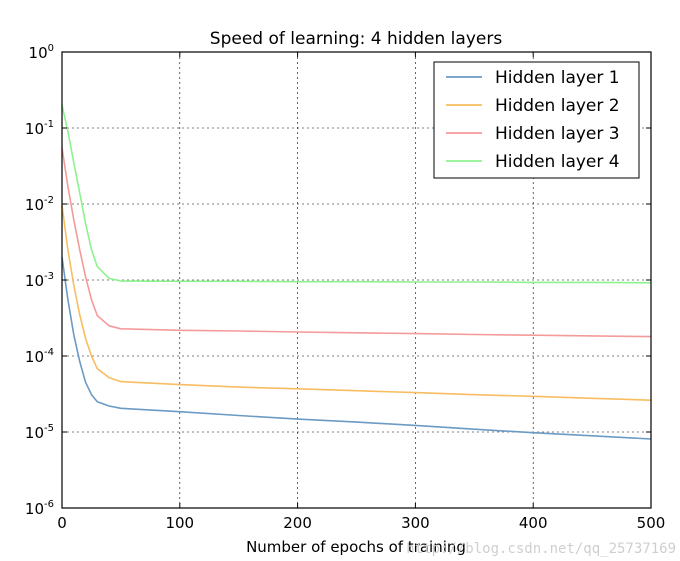 Image resolution: width=680 pixels, height=561 pixels. I want to click on y-tick-label: 10⁻³, so click(39, 280).